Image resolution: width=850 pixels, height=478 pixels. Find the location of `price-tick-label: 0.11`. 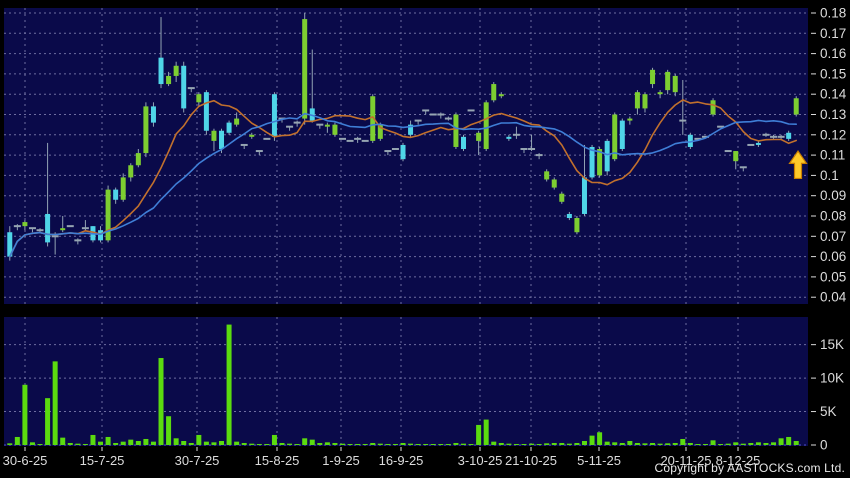

price-tick-label: 0.11 is located at coordinates (832, 155).